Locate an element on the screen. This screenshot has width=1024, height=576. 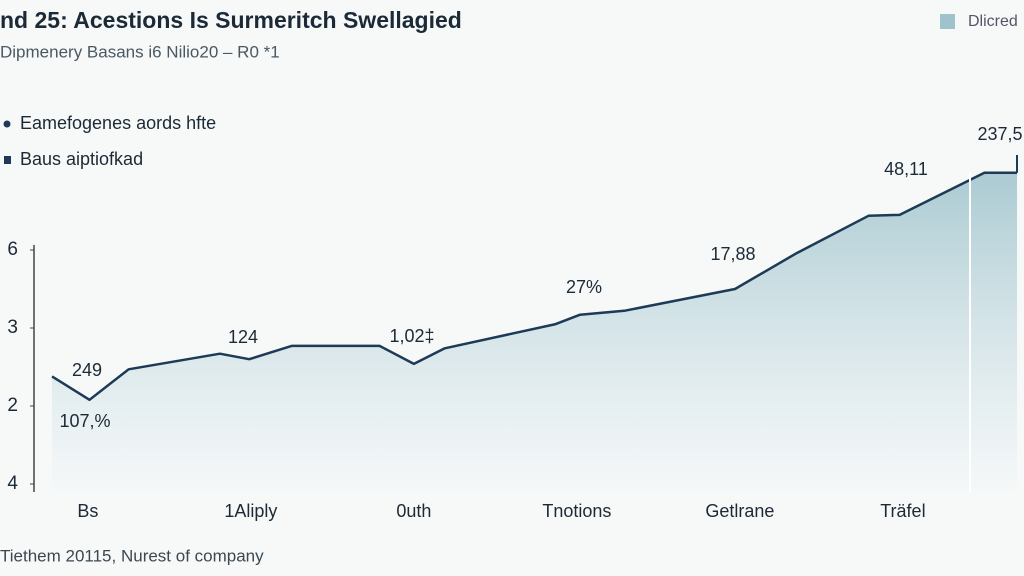
legend-label: Baus aiptiofkad is located at coordinates (81, 159).